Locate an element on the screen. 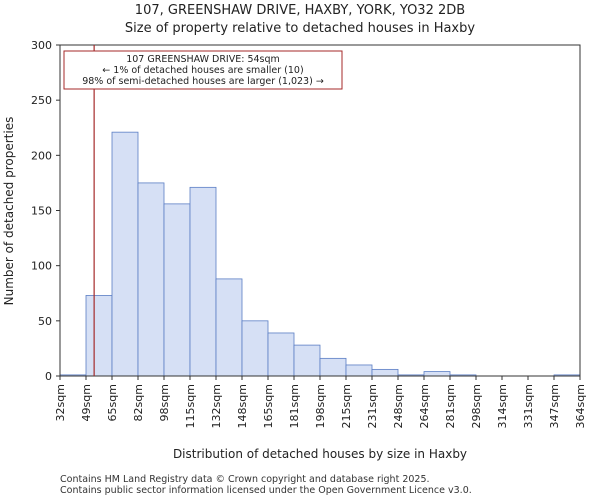 The height and width of the screenshot is (500, 600). y-tick-label: 150 is located at coordinates (41, 211).